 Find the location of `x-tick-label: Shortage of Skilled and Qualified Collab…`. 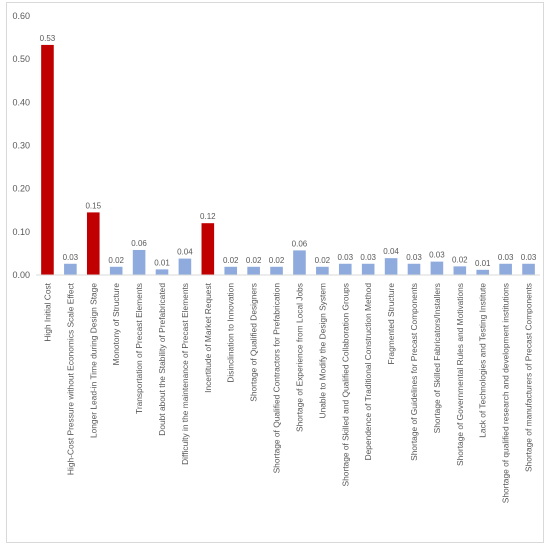

x-tick-label: Shortage of Skilled and Qualified Collab… is located at coordinates (345, 384).